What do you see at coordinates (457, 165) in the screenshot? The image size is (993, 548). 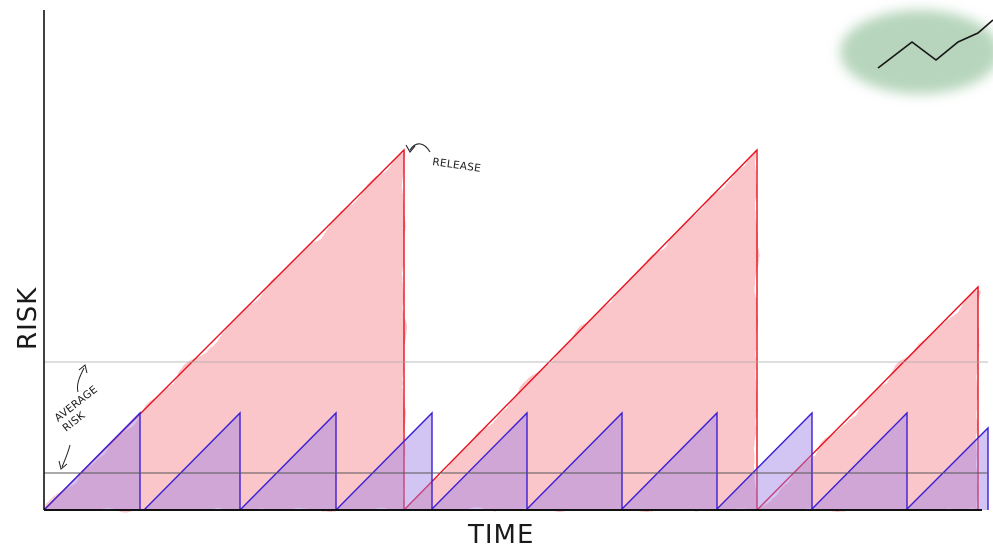 I see `release-label: RELEASE` at bounding box center [457, 165].